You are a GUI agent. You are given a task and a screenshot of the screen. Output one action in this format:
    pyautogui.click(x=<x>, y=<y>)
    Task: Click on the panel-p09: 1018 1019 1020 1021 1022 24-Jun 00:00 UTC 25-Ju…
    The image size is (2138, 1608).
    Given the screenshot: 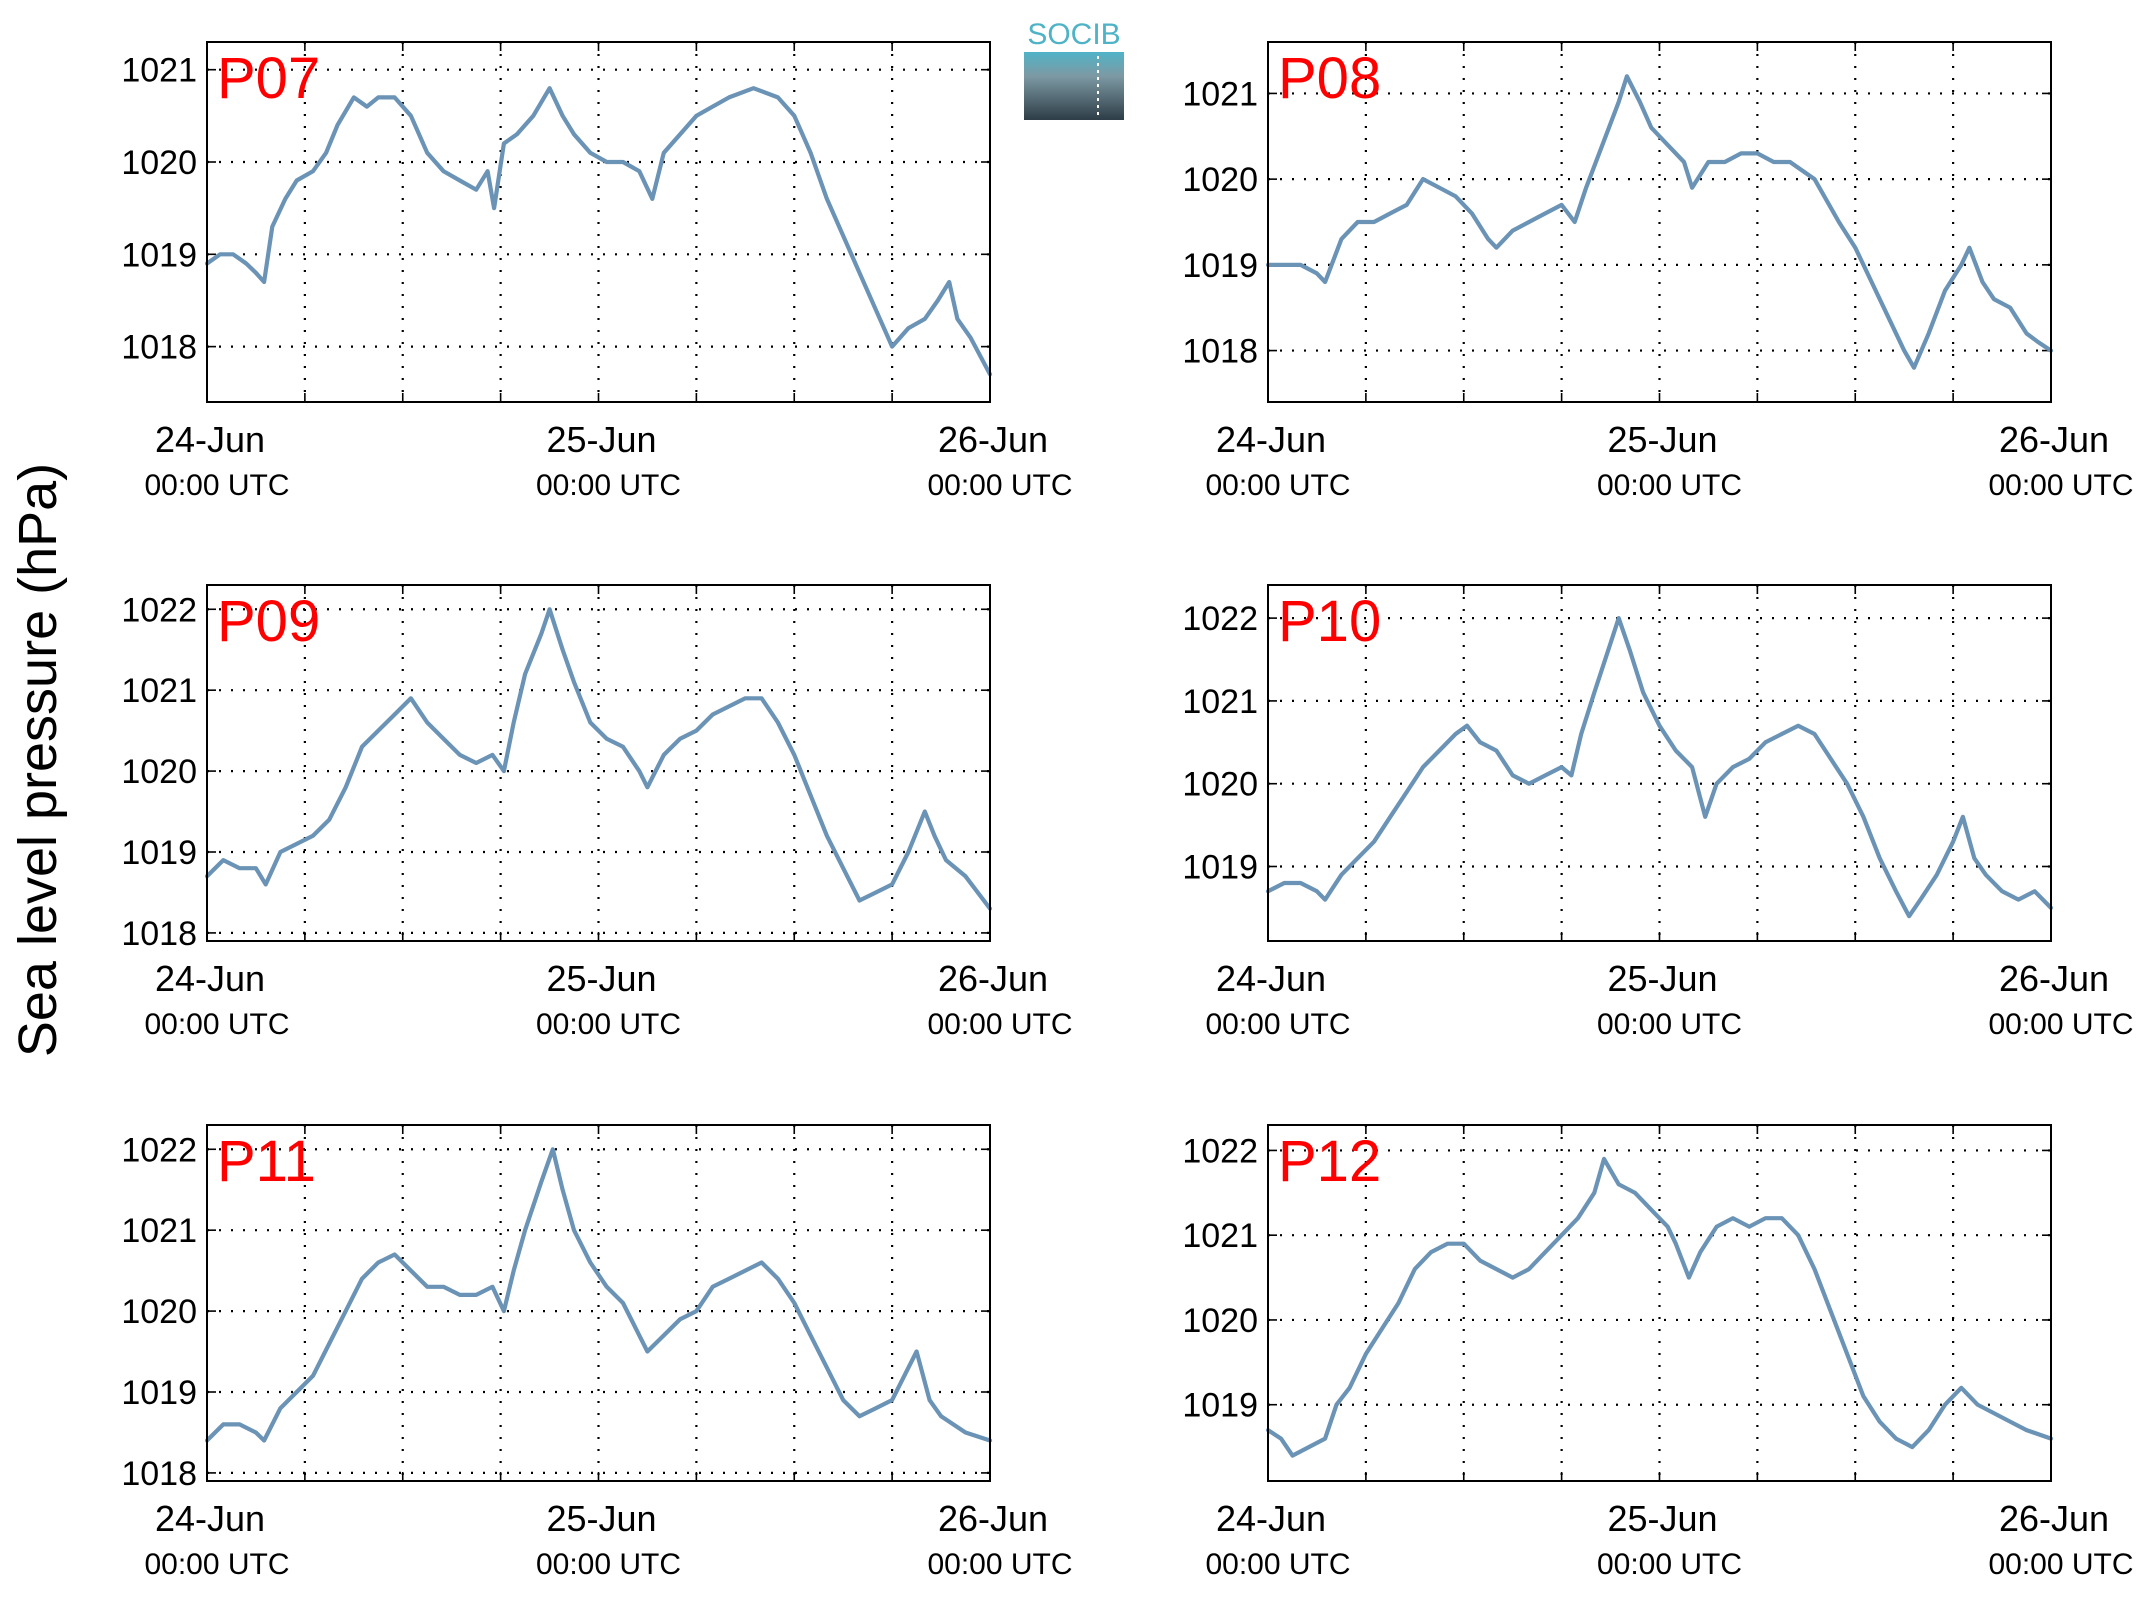 What is the action you would take?
    pyautogui.click(x=597, y=812)
    